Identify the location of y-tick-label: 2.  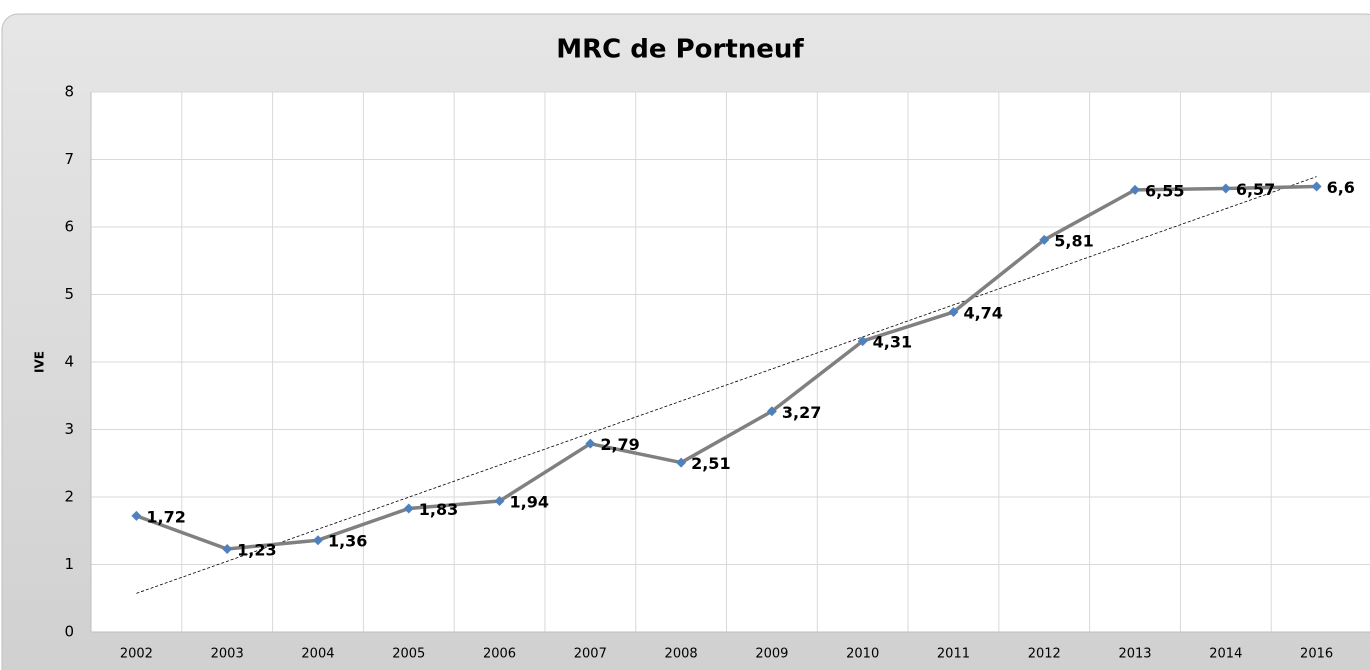
(69, 497).